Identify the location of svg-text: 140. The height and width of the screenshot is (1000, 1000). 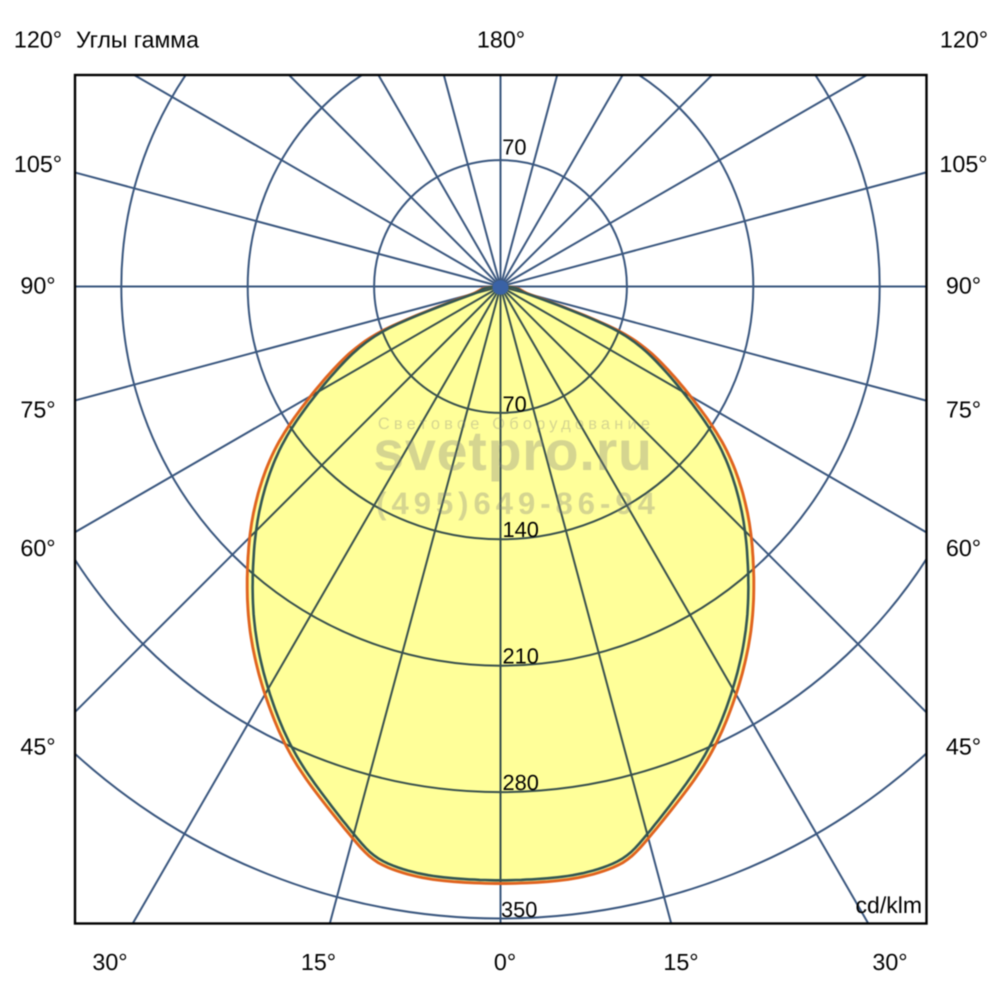
(521, 529).